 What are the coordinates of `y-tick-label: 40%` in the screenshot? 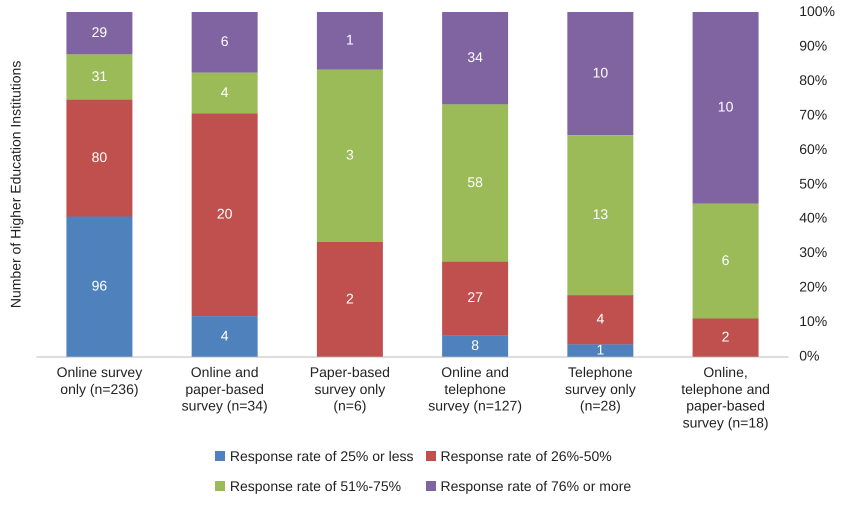 It's located at (813, 218).